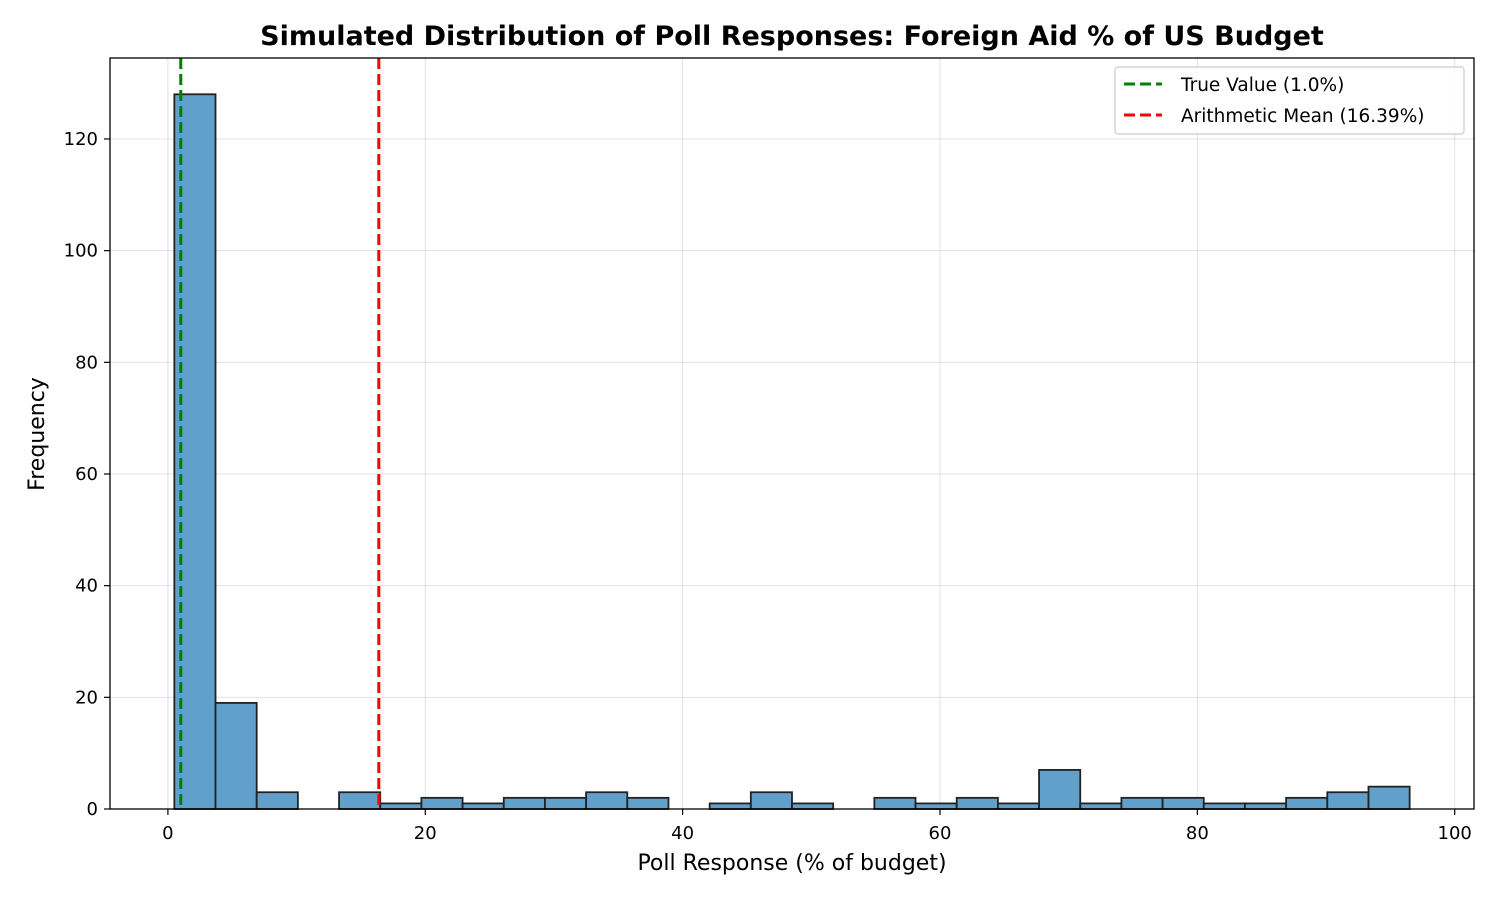 The height and width of the screenshot is (900, 1500). Describe the element at coordinates (37, 434) in the screenshot. I see `y-axis-label: Frequency` at that location.